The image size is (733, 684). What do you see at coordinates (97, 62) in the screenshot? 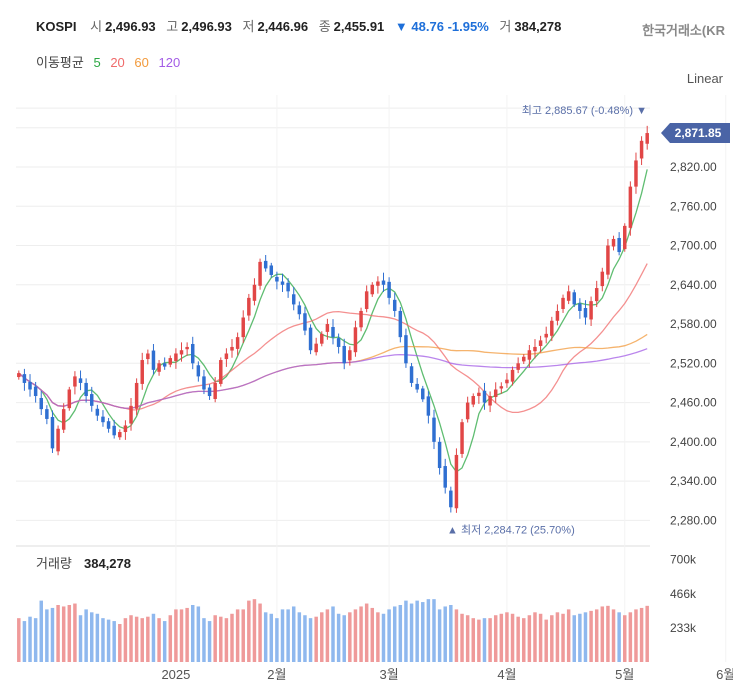
I see `ma-5-label: 5` at bounding box center [97, 62].